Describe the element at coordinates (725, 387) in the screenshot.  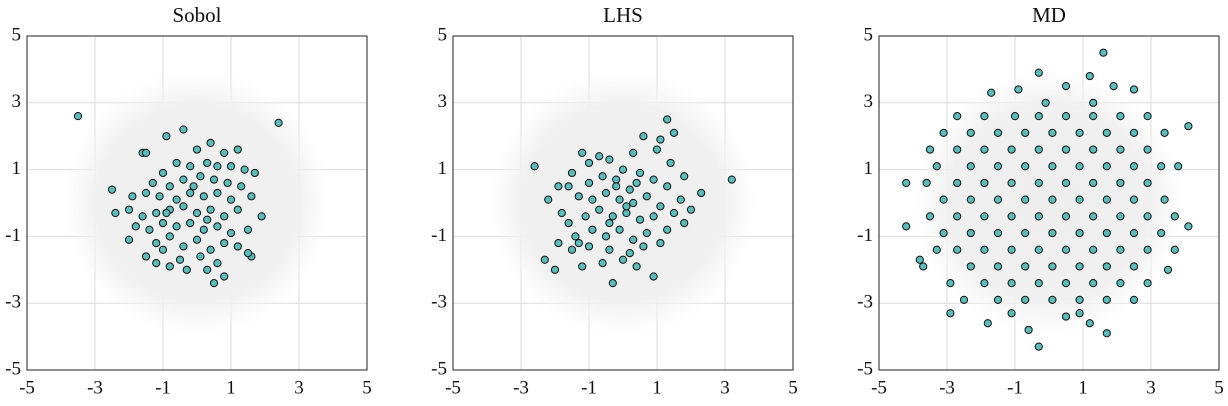
I see `x-tick-label: 3` at that location.